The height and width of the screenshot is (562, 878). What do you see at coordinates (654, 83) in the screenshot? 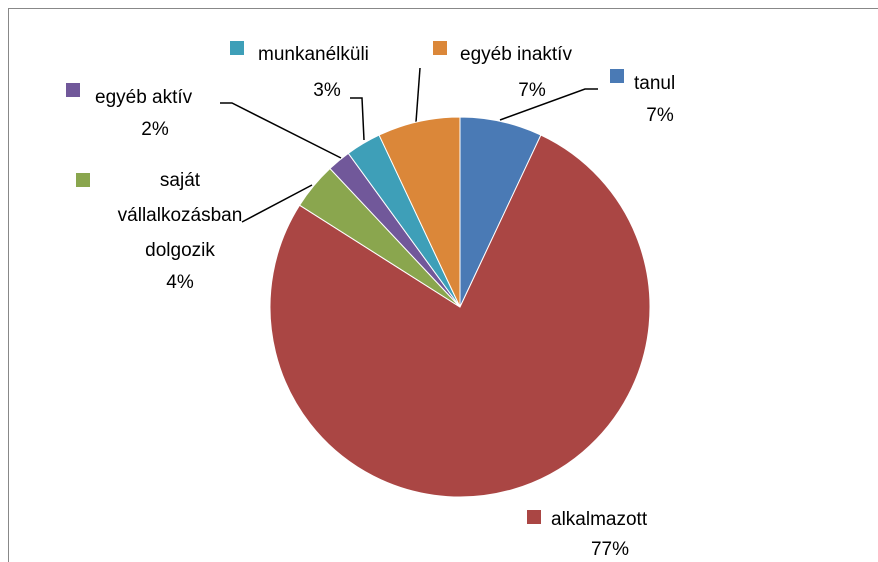
I see `slice-label: tanul` at bounding box center [654, 83].